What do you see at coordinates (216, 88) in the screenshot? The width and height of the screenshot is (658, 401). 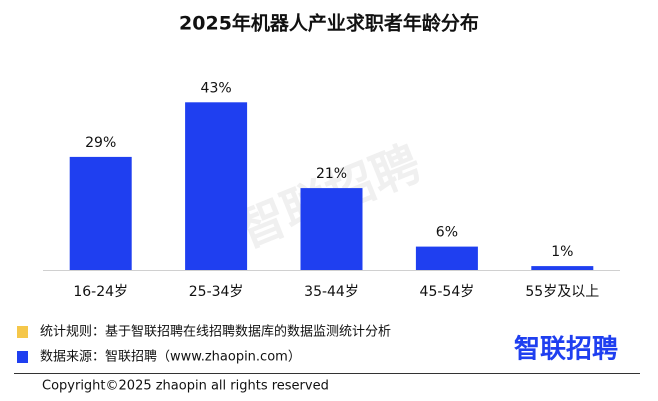 I see `value-label: 43%` at bounding box center [216, 88].